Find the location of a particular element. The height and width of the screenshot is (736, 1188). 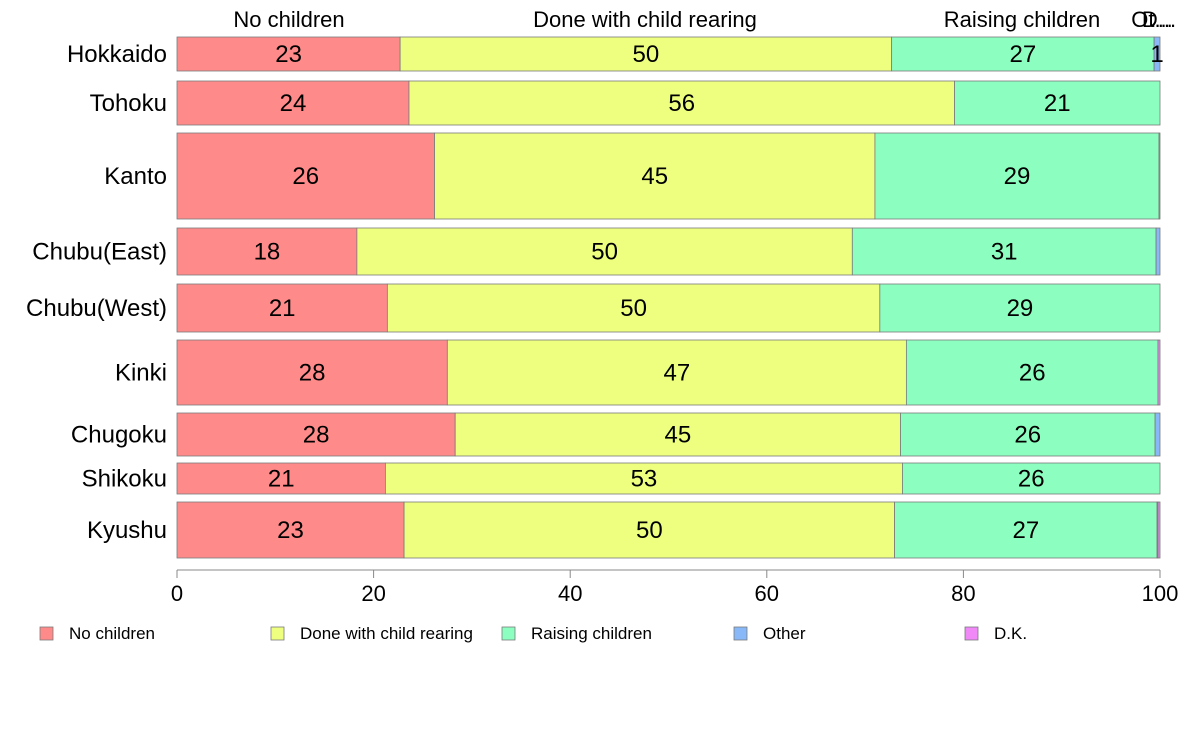

data-label-chugoku-raising-children: 26 is located at coordinates (1027, 435).